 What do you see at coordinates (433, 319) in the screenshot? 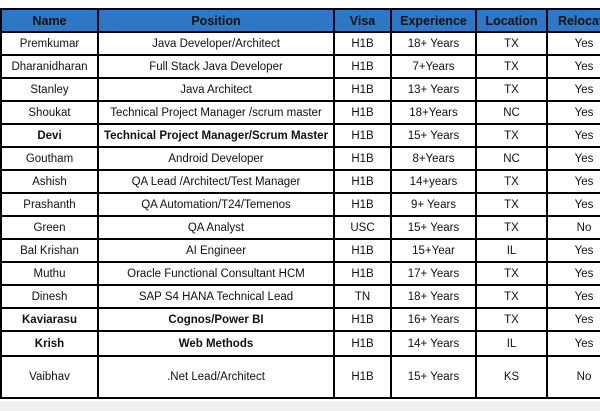
I see `cell-experience: 16+ Years` at bounding box center [433, 319].